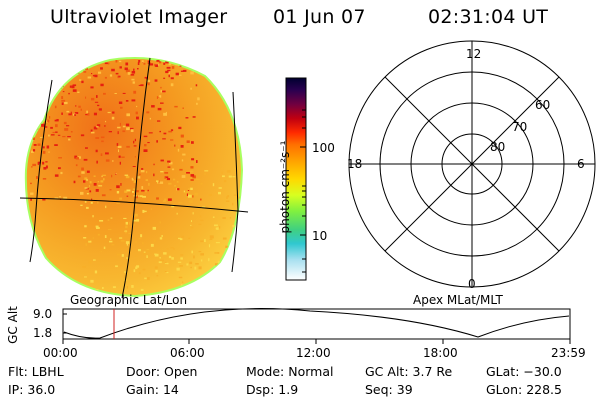 Image resolution: width=600 pixels, height=400 pixels. What do you see at coordinates (303, 191) in the screenshot?
I see `colorbar-ticks` at bounding box center [303, 191].